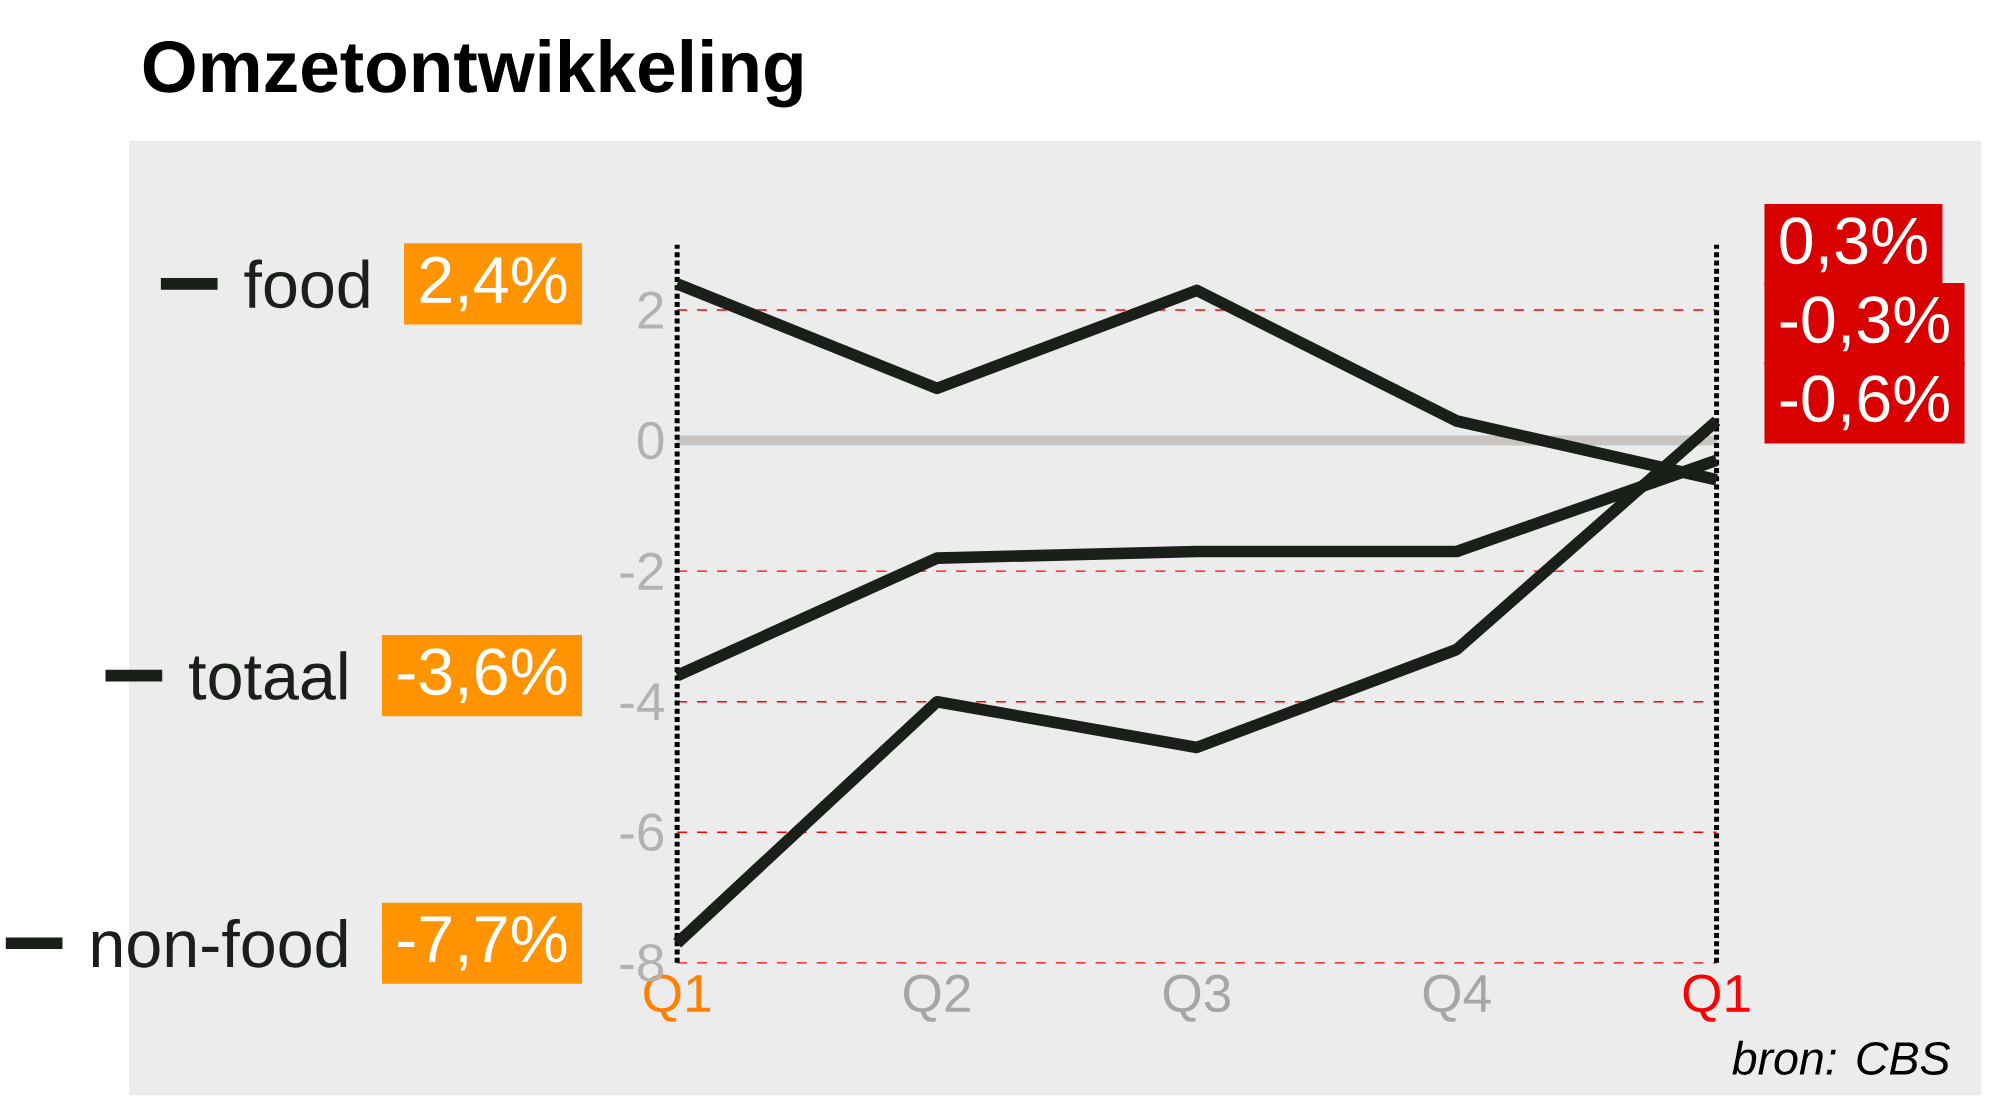 The image size is (2001, 1114). What do you see at coordinates (642, 832) in the screenshot?
I see `y-tick-label: -6` at bounding box center [642, 832].